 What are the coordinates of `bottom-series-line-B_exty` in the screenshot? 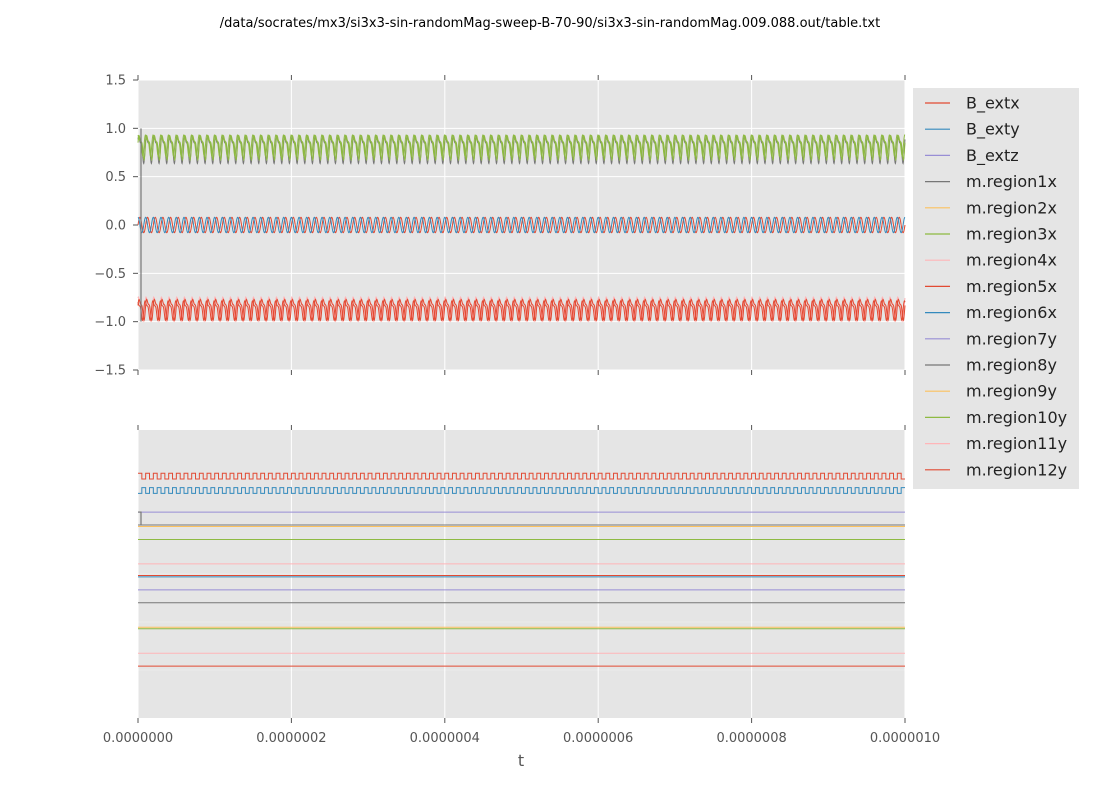 It's located at (521, 490).